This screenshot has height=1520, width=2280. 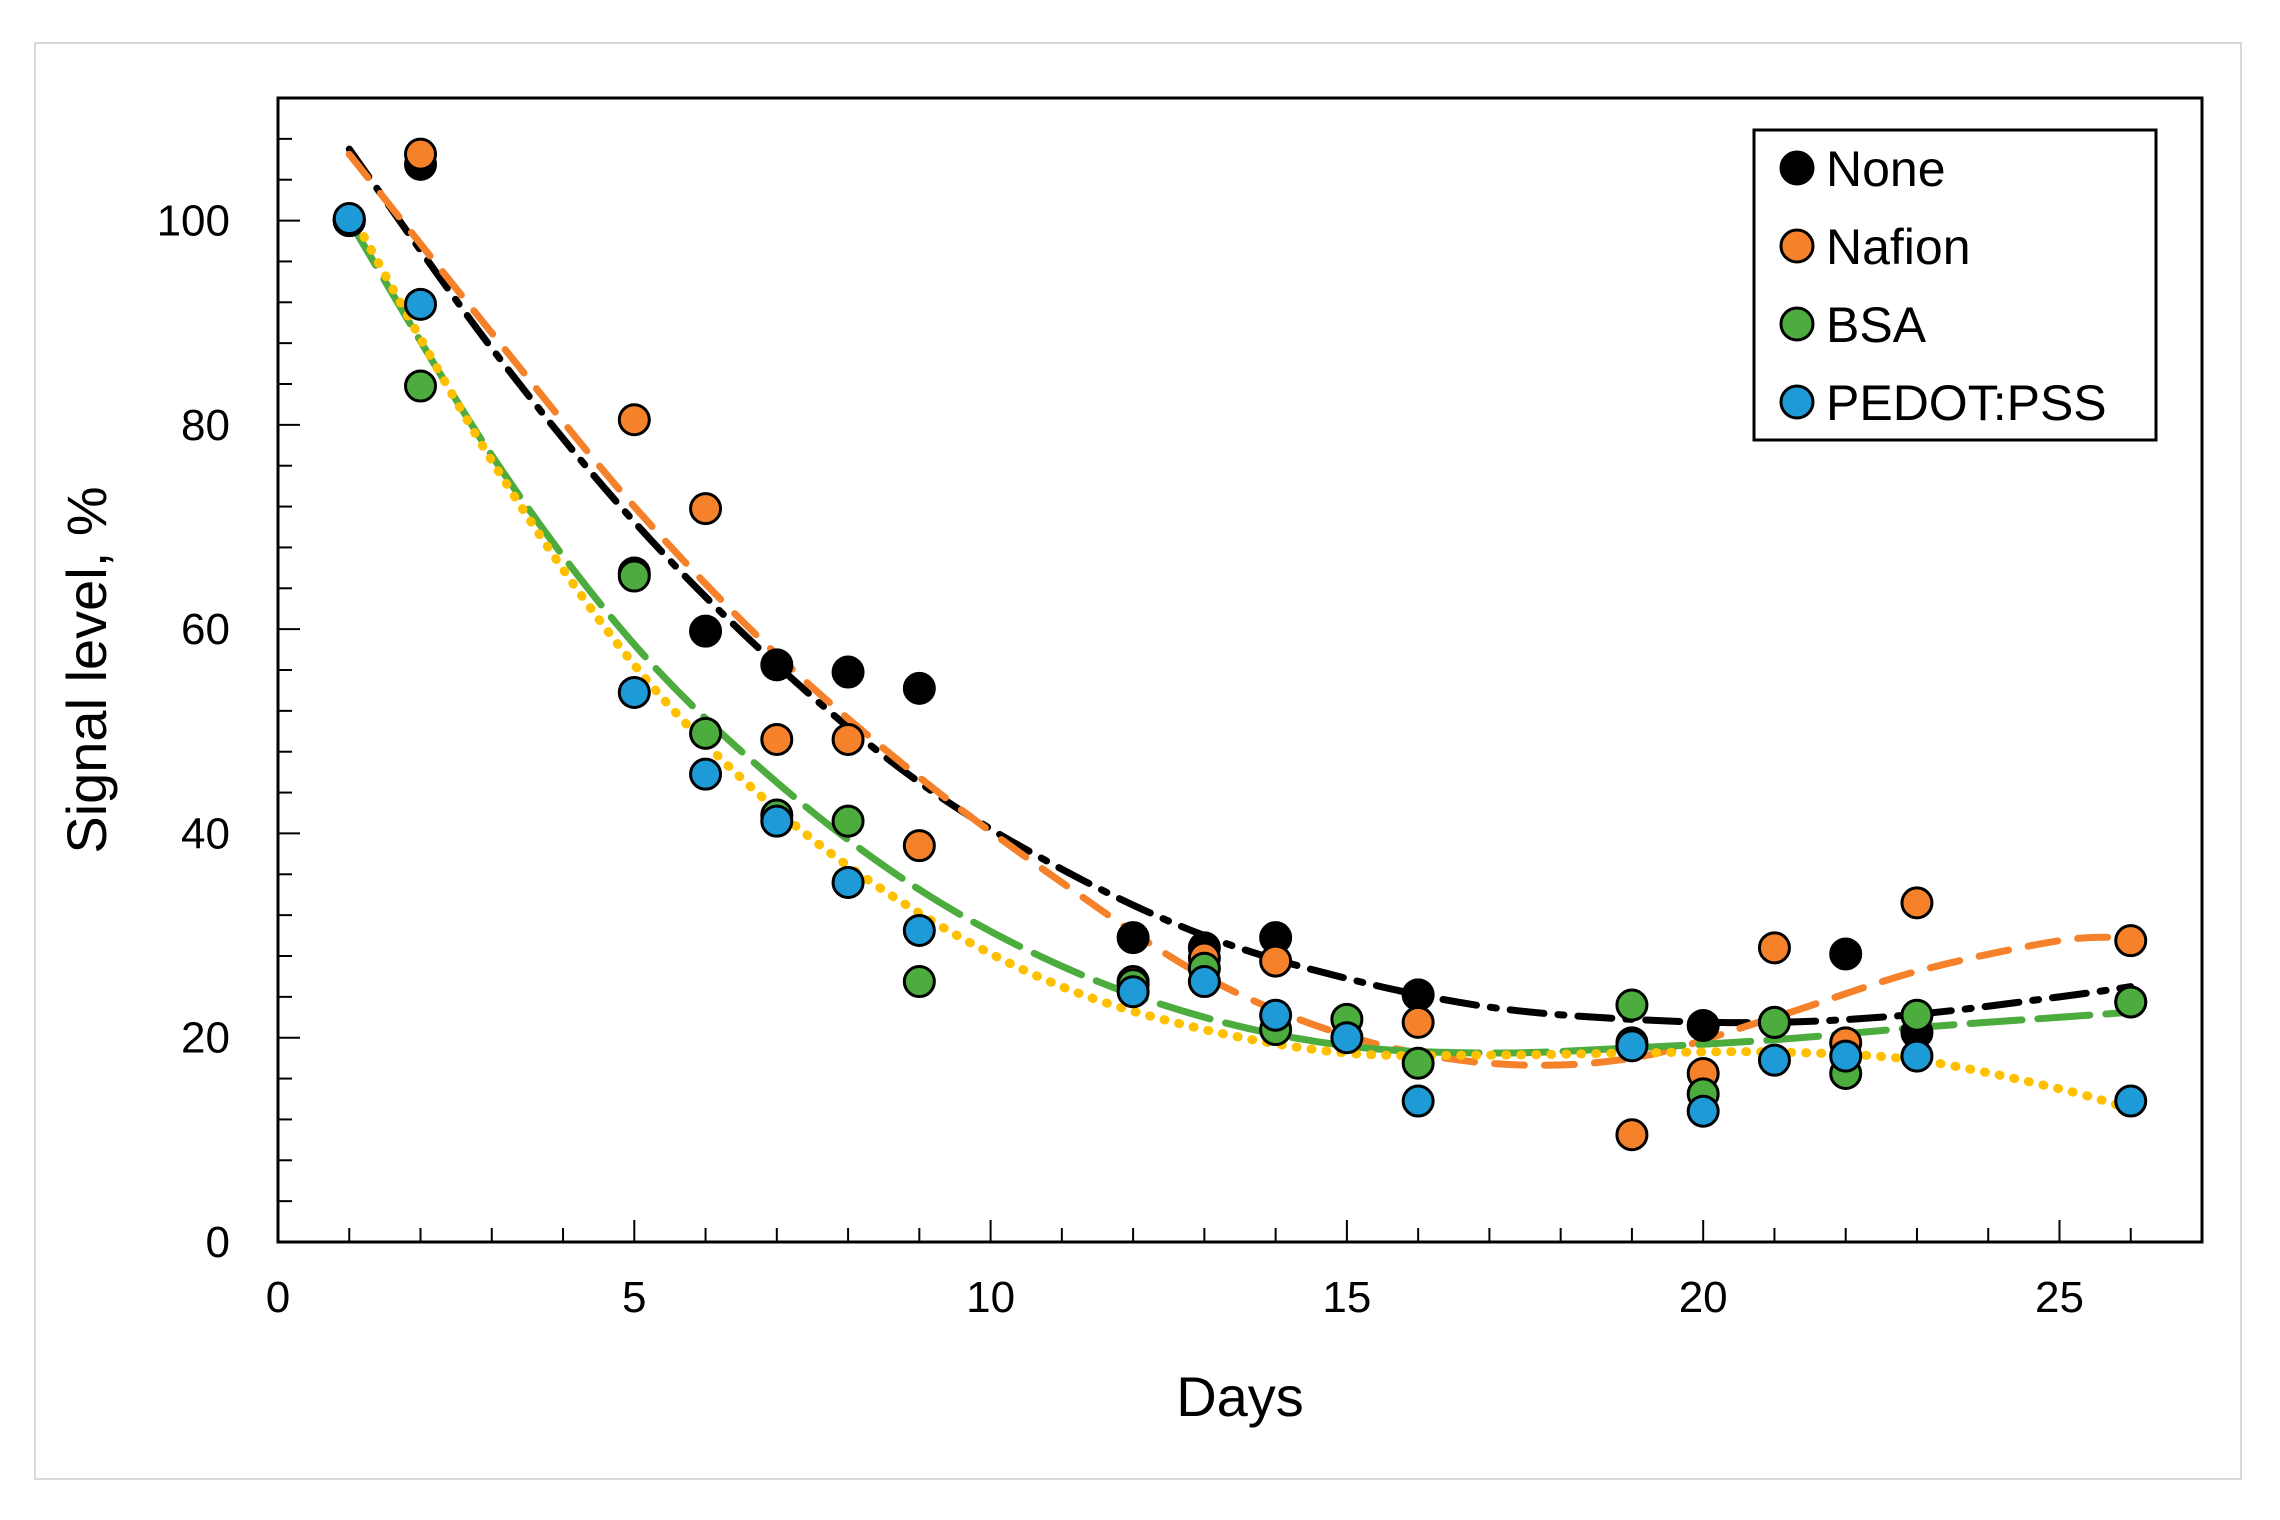 I want to click on legend-label-pedot-pss: PEDOT:PSS, so click(x=1966, y=403).